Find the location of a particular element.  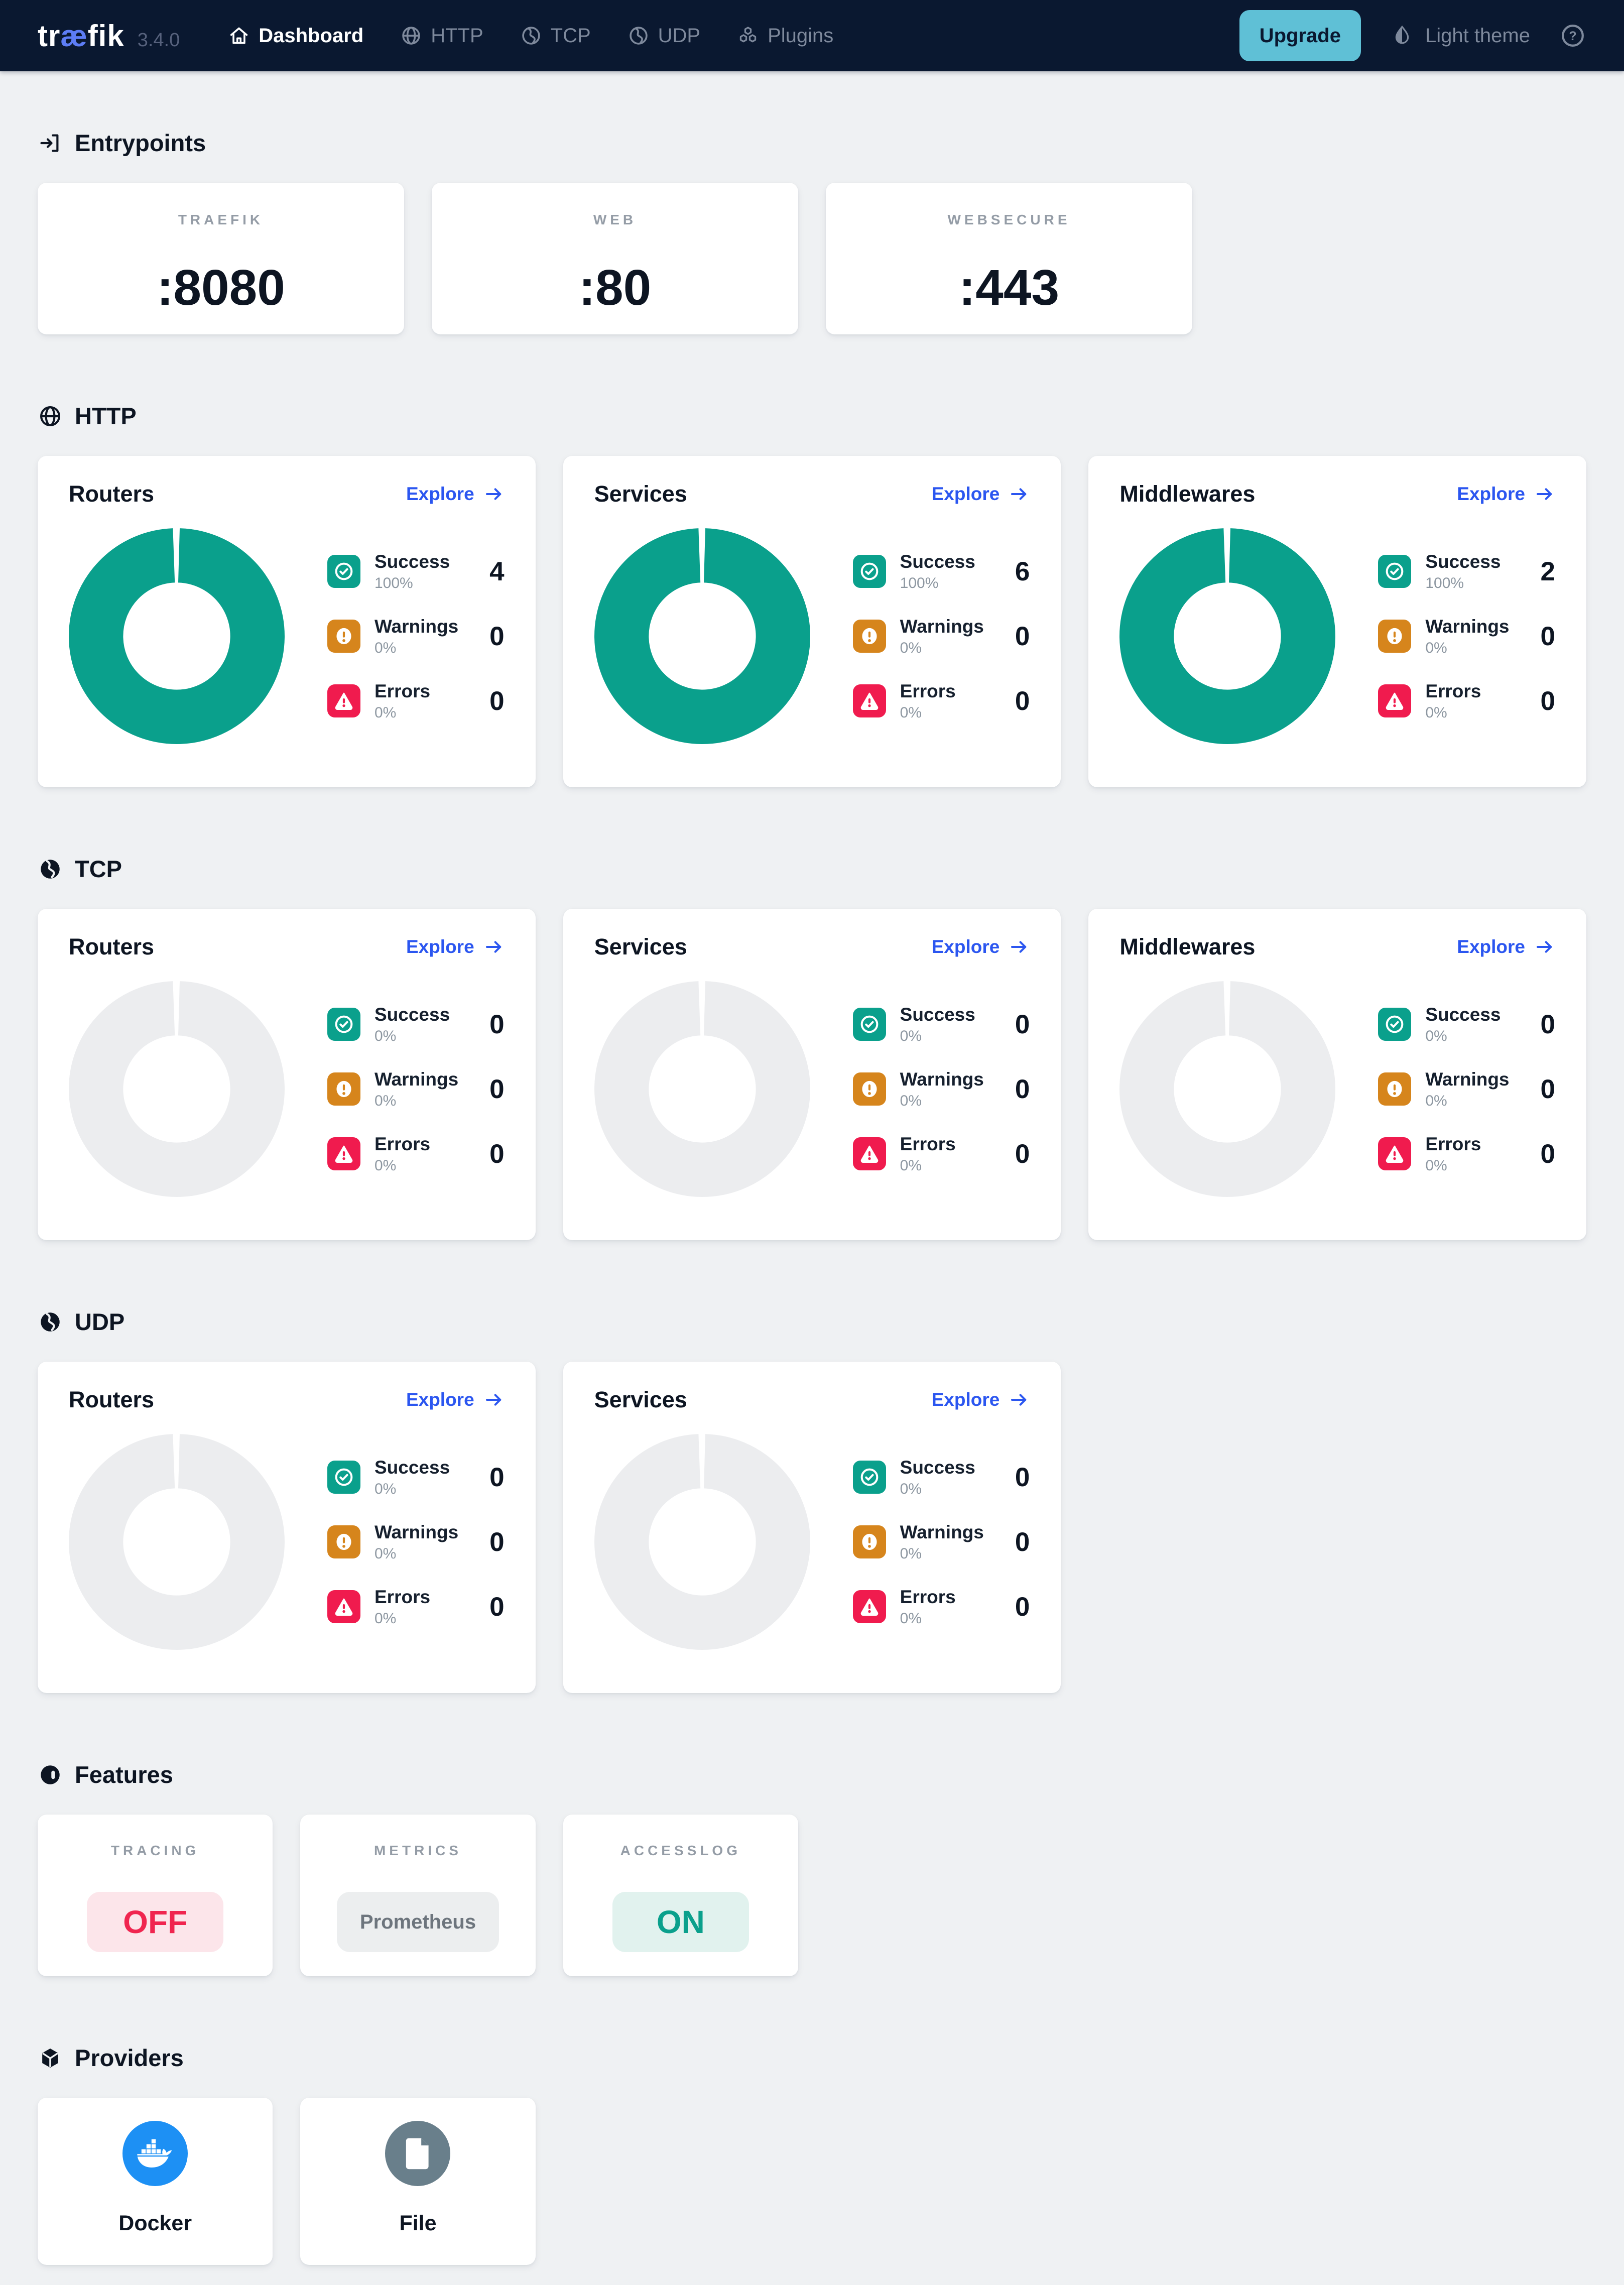

stats-list: Success 100% 2 Warnings 0% 0 Errors 0% 0 is located at coordinates (1466, 636).